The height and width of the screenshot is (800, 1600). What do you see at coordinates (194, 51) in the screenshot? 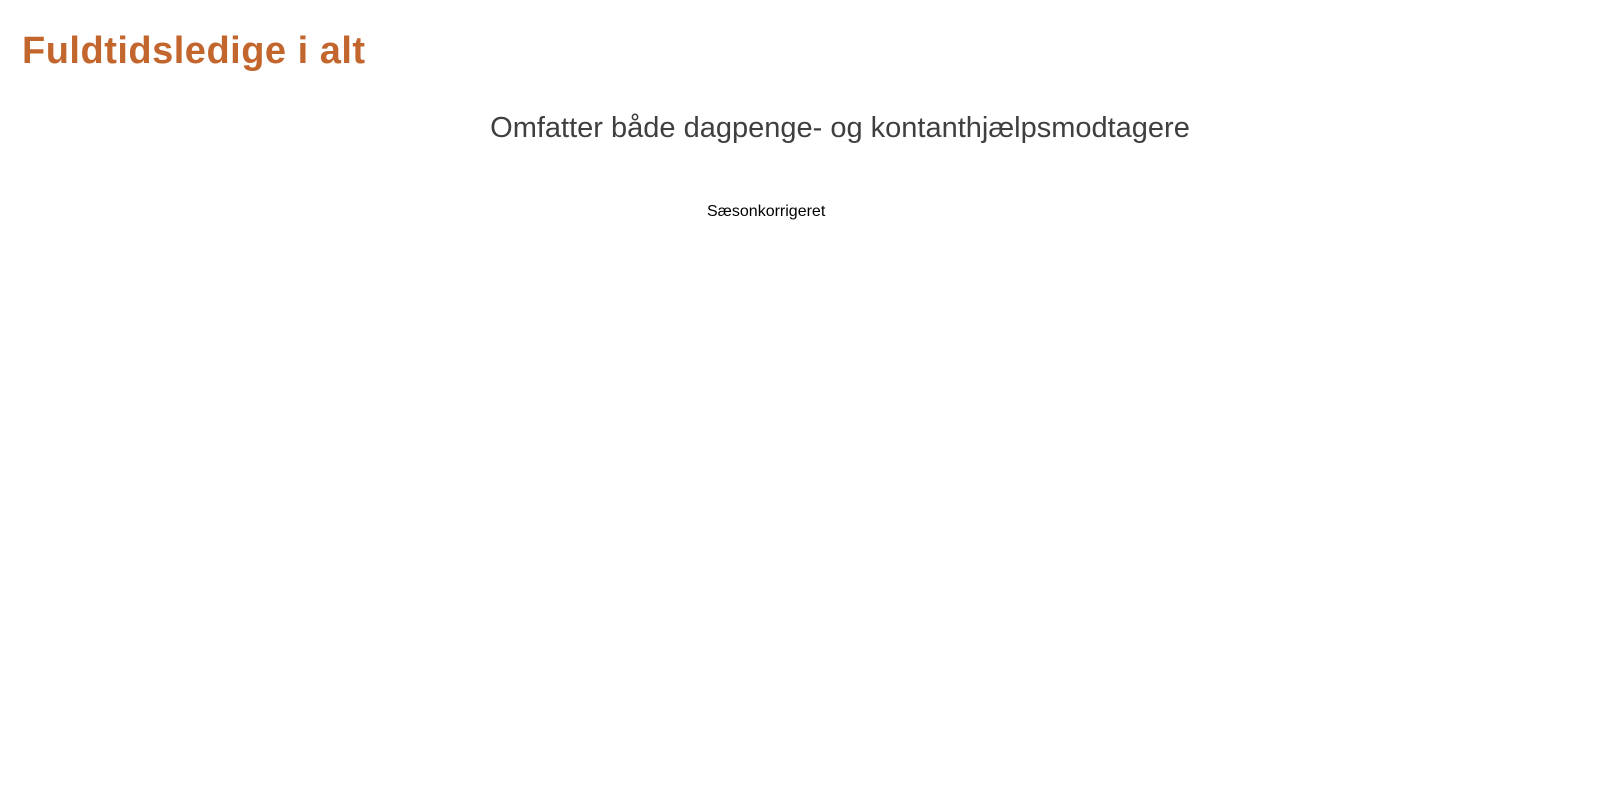
I see `page-title: Fuldtidsledige i alt` at bounding box center [194, 51].